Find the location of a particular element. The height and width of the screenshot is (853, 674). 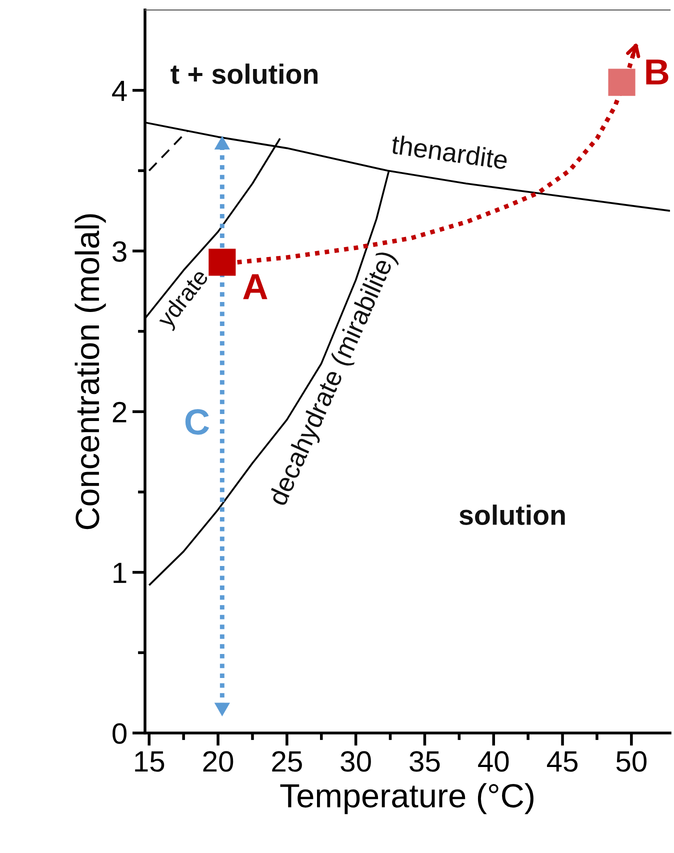

x-tick-label: 30 is located at coordinates (355, 761).